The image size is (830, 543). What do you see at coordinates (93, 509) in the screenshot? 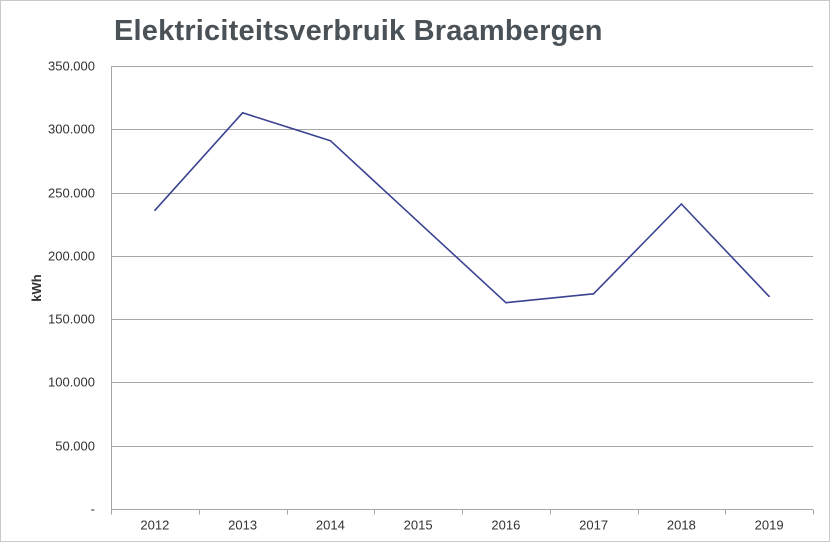
I see `y-tick-label: -` at bounding box center [93, 509].